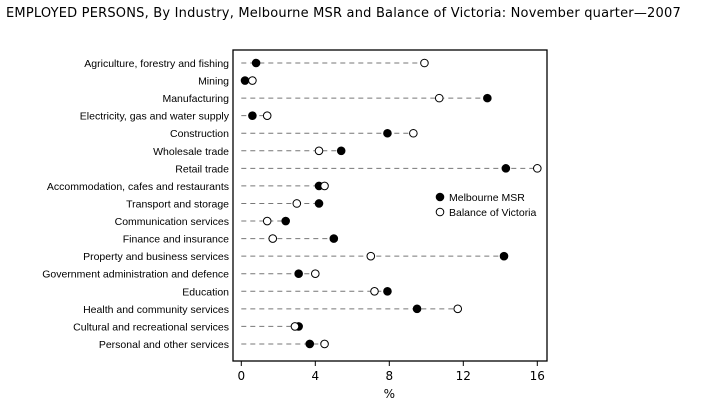 This screenshot has width=704, height=404. What do you see at coordinates (537, 376) in the screenshot?
I see `x-tick-label: 16` at bounding box center [537, 376].